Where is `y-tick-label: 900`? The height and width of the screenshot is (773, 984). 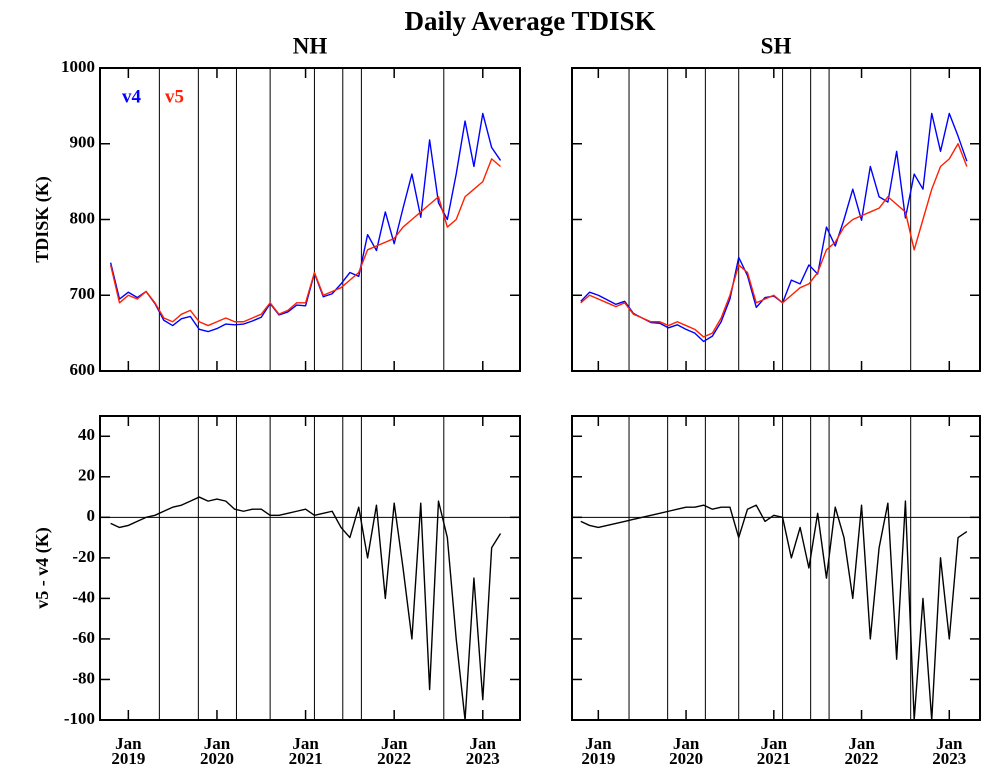
y-tick-label: 900 is located at coordinates (83, 142).